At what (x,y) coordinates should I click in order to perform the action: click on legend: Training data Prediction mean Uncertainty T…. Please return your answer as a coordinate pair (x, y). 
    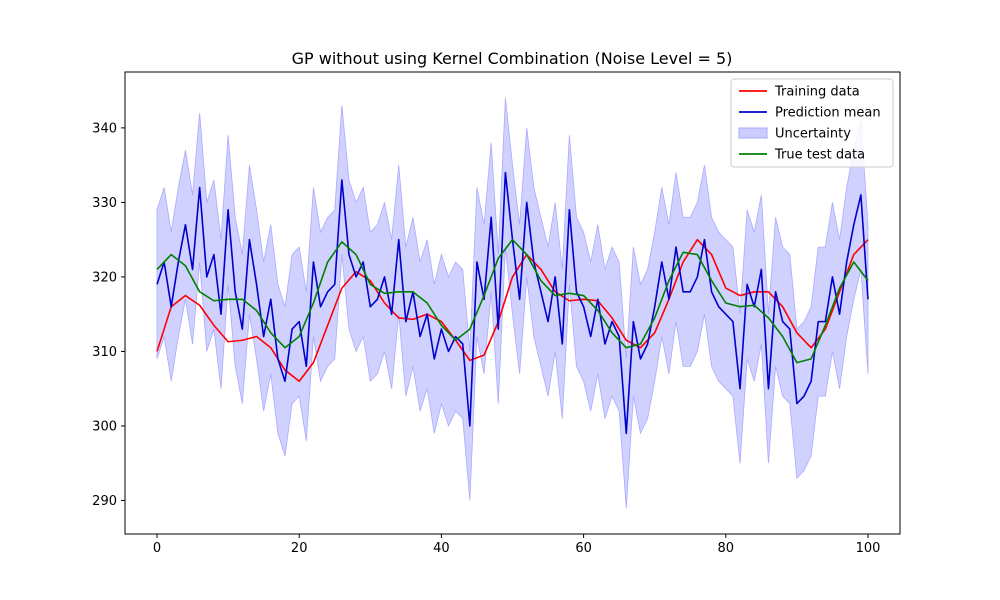
    Looking at the image, I should click on (812, 123).